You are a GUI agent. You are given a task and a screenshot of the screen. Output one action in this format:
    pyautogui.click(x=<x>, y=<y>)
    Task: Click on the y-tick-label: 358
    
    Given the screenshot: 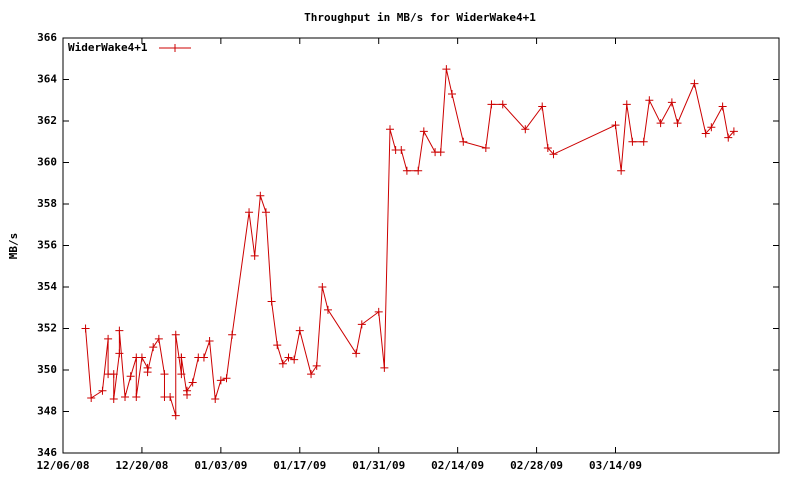 What is the action you would take?
    pyautogui.click(x=47, y=203)
    